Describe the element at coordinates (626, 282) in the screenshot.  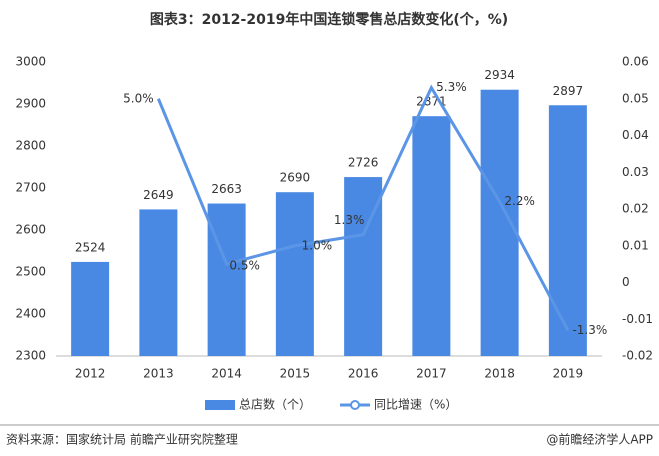
I see `y2-tick-label: 0` at that location.